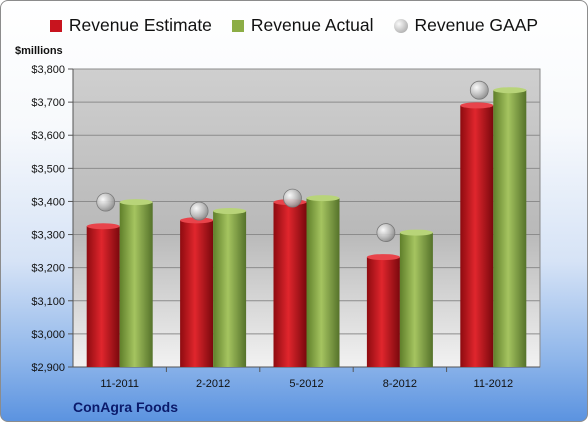 This screenshot has height=422, width=588. I want to click on y-tick-label: $2,900, so click(48, 368).